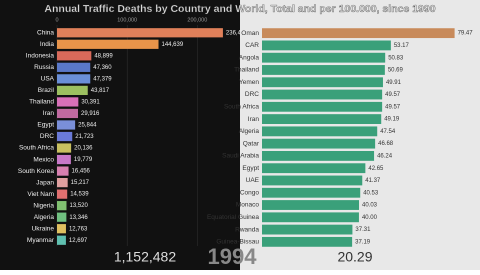 The image size is (480, 275). Describe the element at coordinates (84, 137) in the screenshot. I see `value-label: 21,723` at that location.